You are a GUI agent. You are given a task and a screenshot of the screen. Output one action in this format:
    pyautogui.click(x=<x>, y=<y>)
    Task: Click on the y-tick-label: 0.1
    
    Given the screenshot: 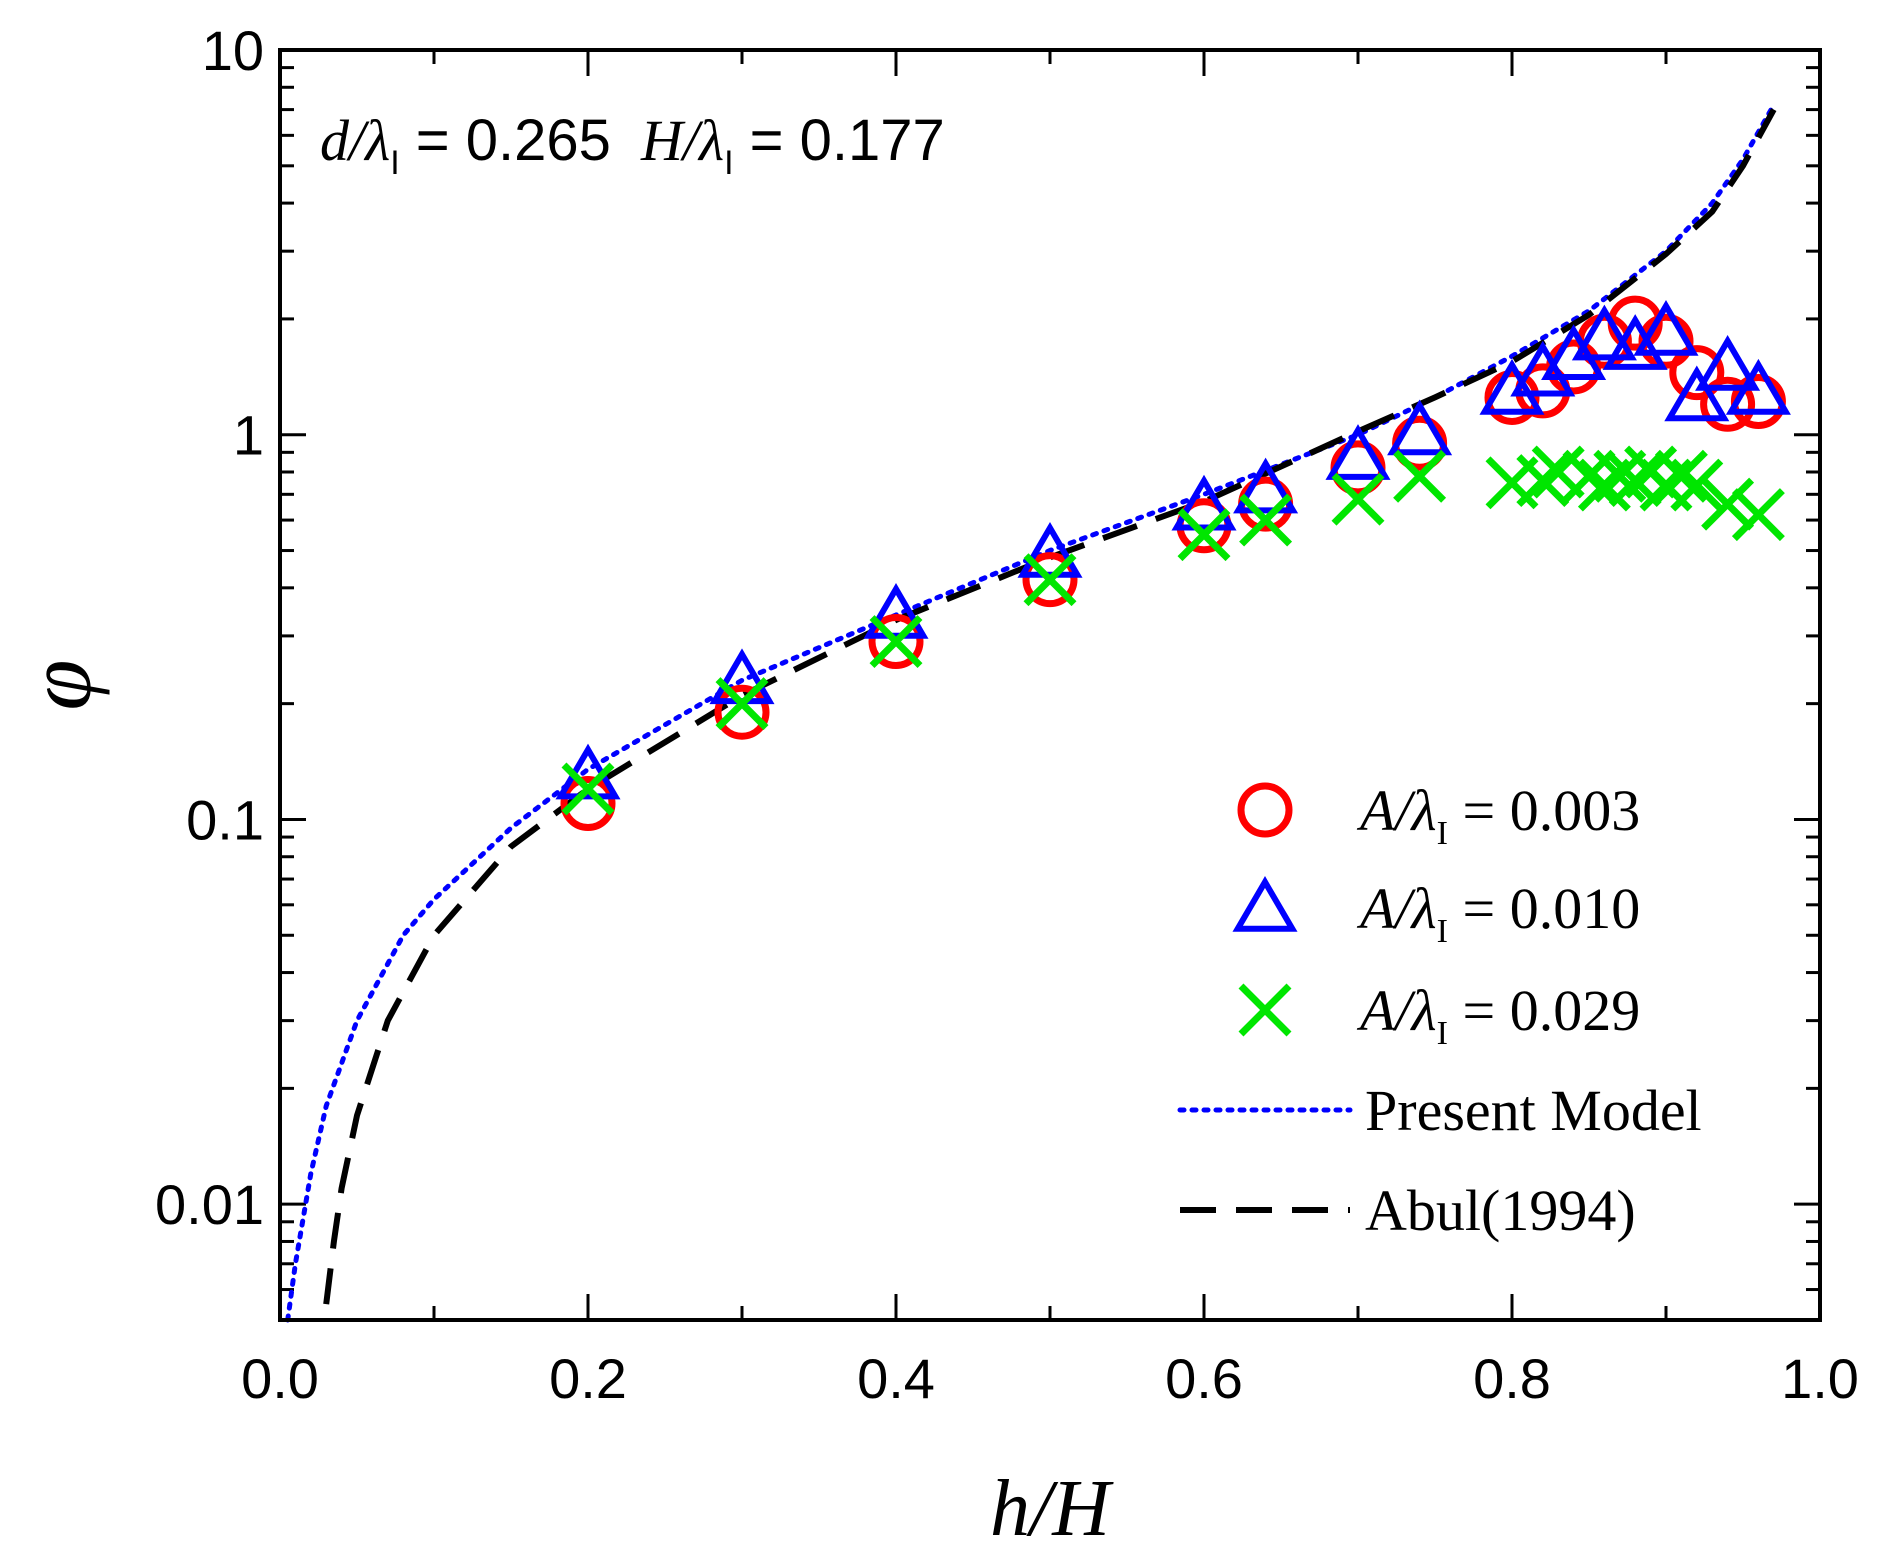 What is the action you would take?
    pyautogui.click(x=225, y=819)
    